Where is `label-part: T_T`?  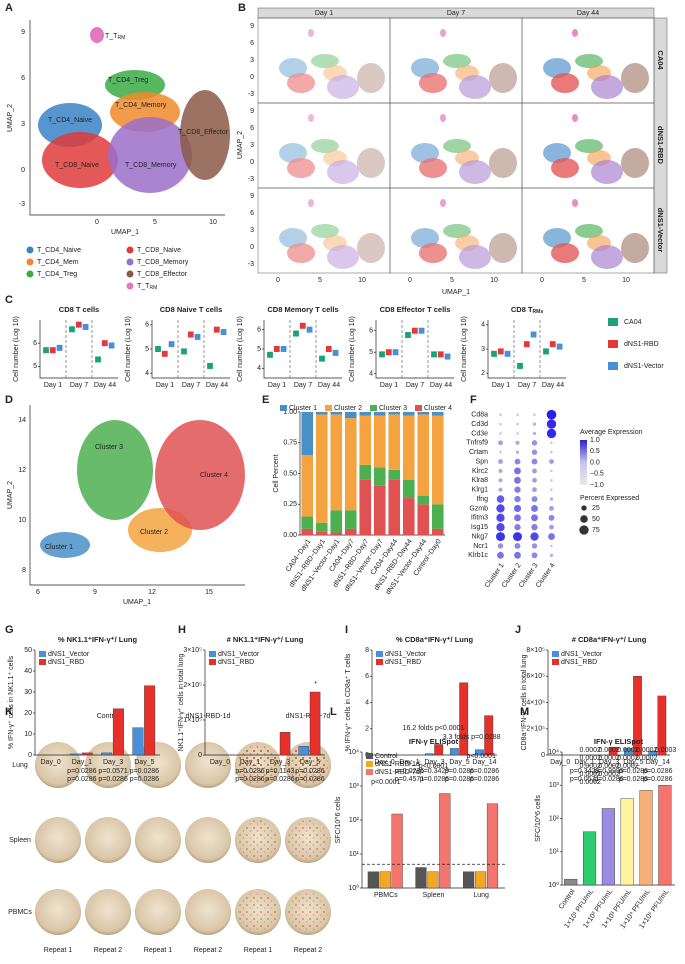 label-part: T_T is located at coordinates (111, 36).